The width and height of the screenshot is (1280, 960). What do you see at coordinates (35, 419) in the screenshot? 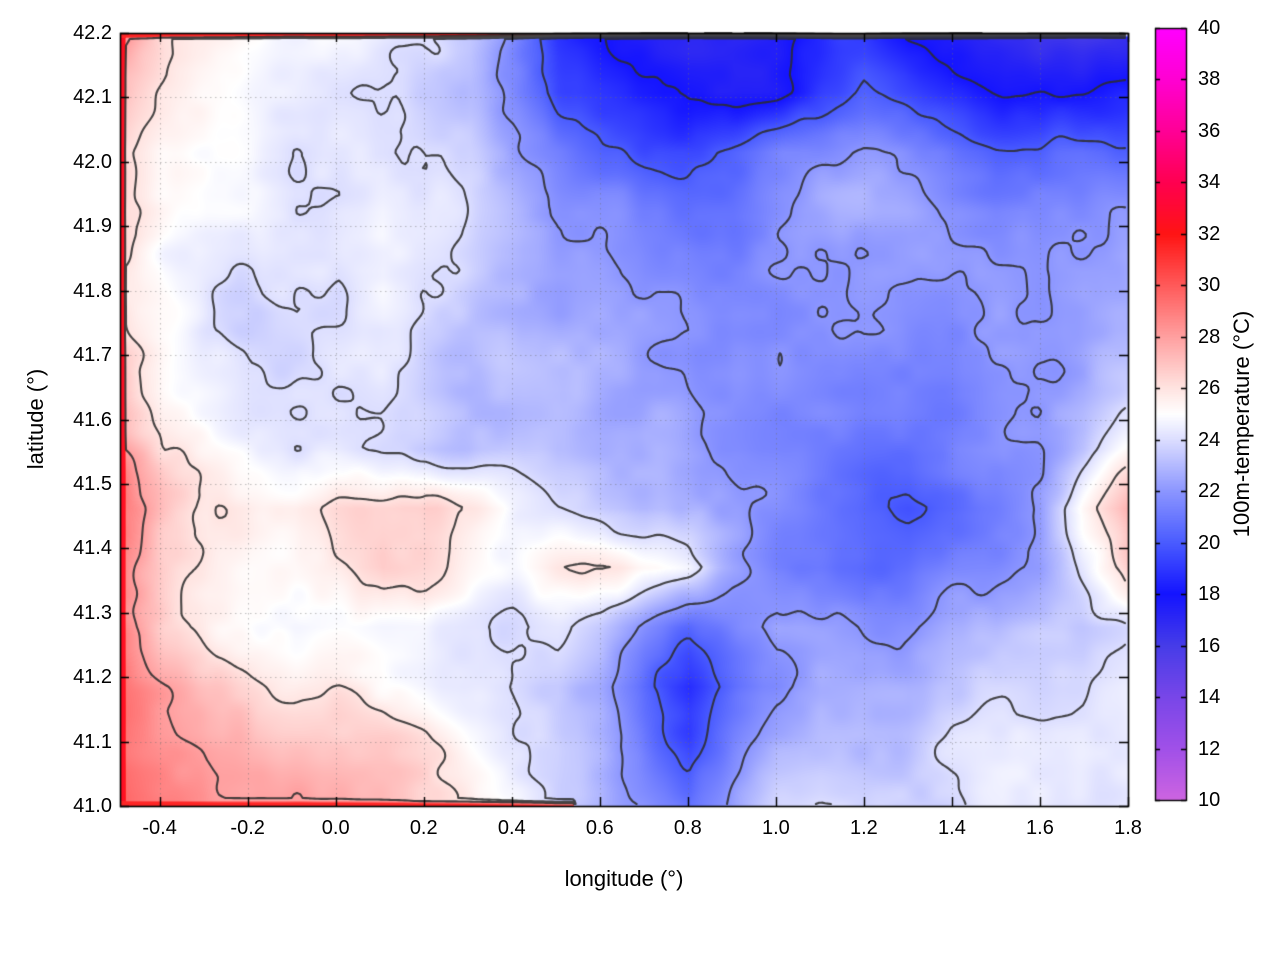
I see `y-axis-label: latitude (°)` at bounding box center [35, 419].